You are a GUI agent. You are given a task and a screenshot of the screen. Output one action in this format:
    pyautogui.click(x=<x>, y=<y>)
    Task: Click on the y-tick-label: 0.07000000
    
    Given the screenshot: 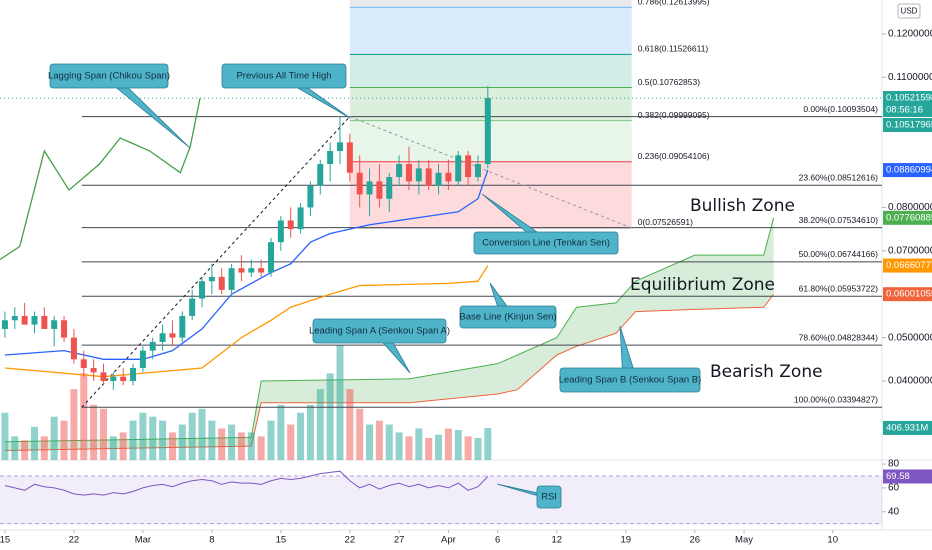 What is the action you would take?
    pyautogui.click(x=910, y=250)
    